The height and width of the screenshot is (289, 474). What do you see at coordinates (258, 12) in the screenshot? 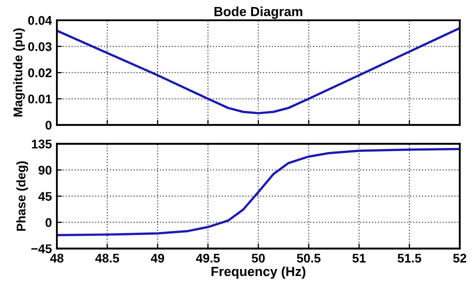
I see `chart-title: Bode Diagram` at bounding box center [258, 12].